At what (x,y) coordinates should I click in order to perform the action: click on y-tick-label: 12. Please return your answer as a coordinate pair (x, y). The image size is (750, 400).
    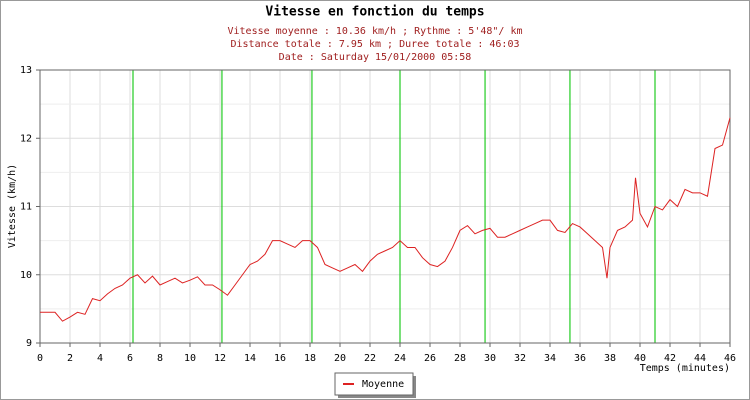
    Looking at the image, I should click on (26, 138).